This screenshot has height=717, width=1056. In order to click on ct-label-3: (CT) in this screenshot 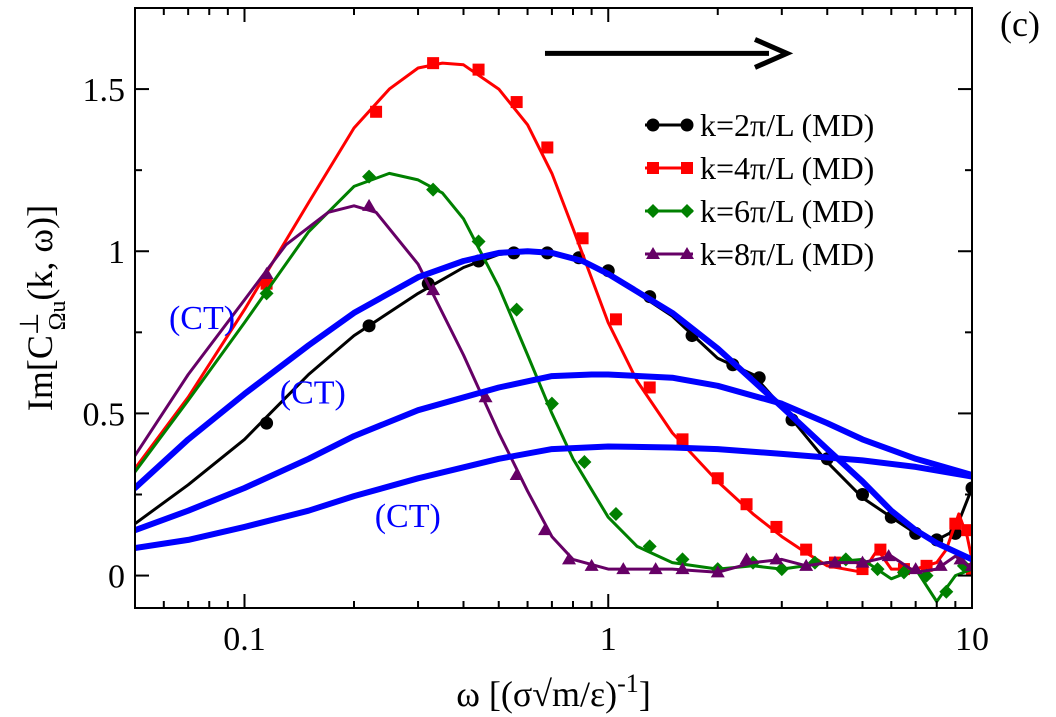, I will do `click(408, 516)`.